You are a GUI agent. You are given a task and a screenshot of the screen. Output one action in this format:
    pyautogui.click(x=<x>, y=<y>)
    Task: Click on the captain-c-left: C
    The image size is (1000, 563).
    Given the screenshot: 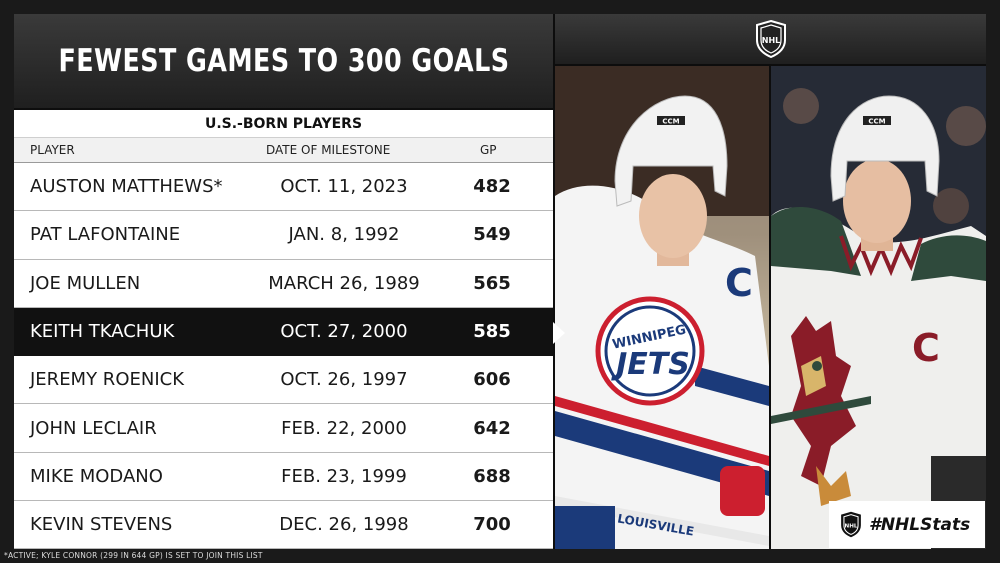 What is the action you would take?
    pyautogui.click(x=739, y=283)
    